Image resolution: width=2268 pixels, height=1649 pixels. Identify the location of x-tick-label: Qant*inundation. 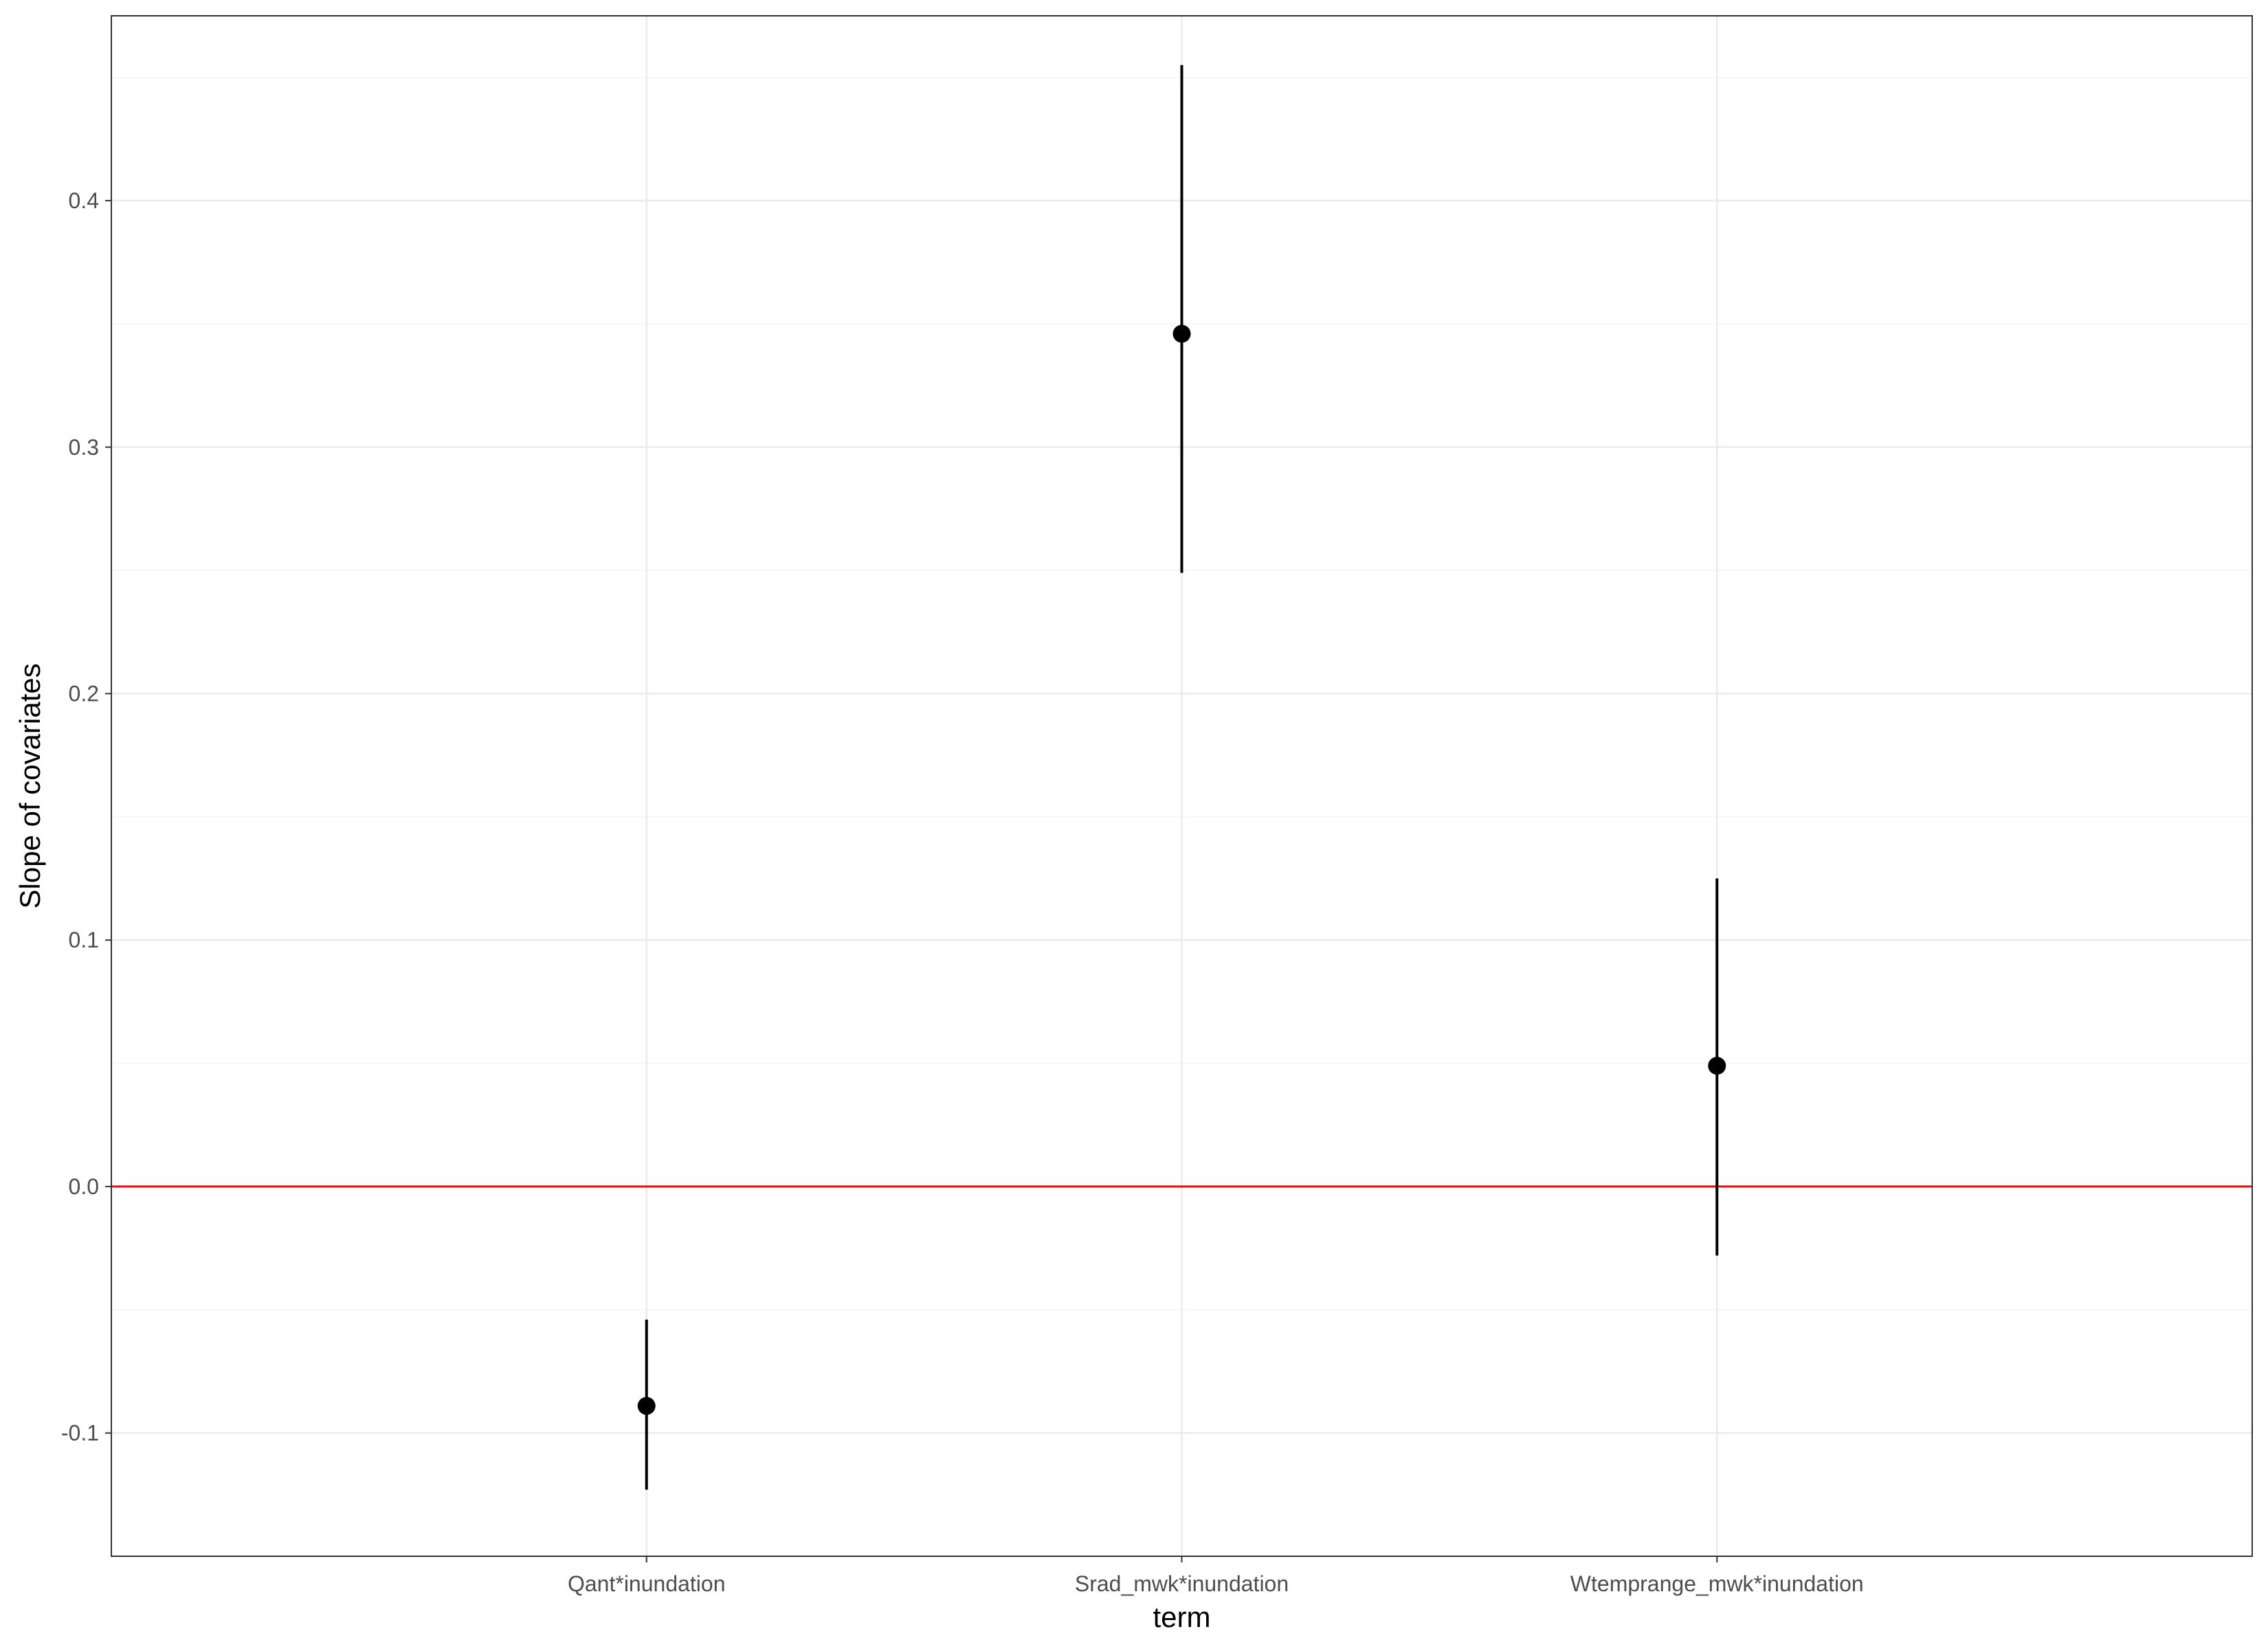
(647, 1583).